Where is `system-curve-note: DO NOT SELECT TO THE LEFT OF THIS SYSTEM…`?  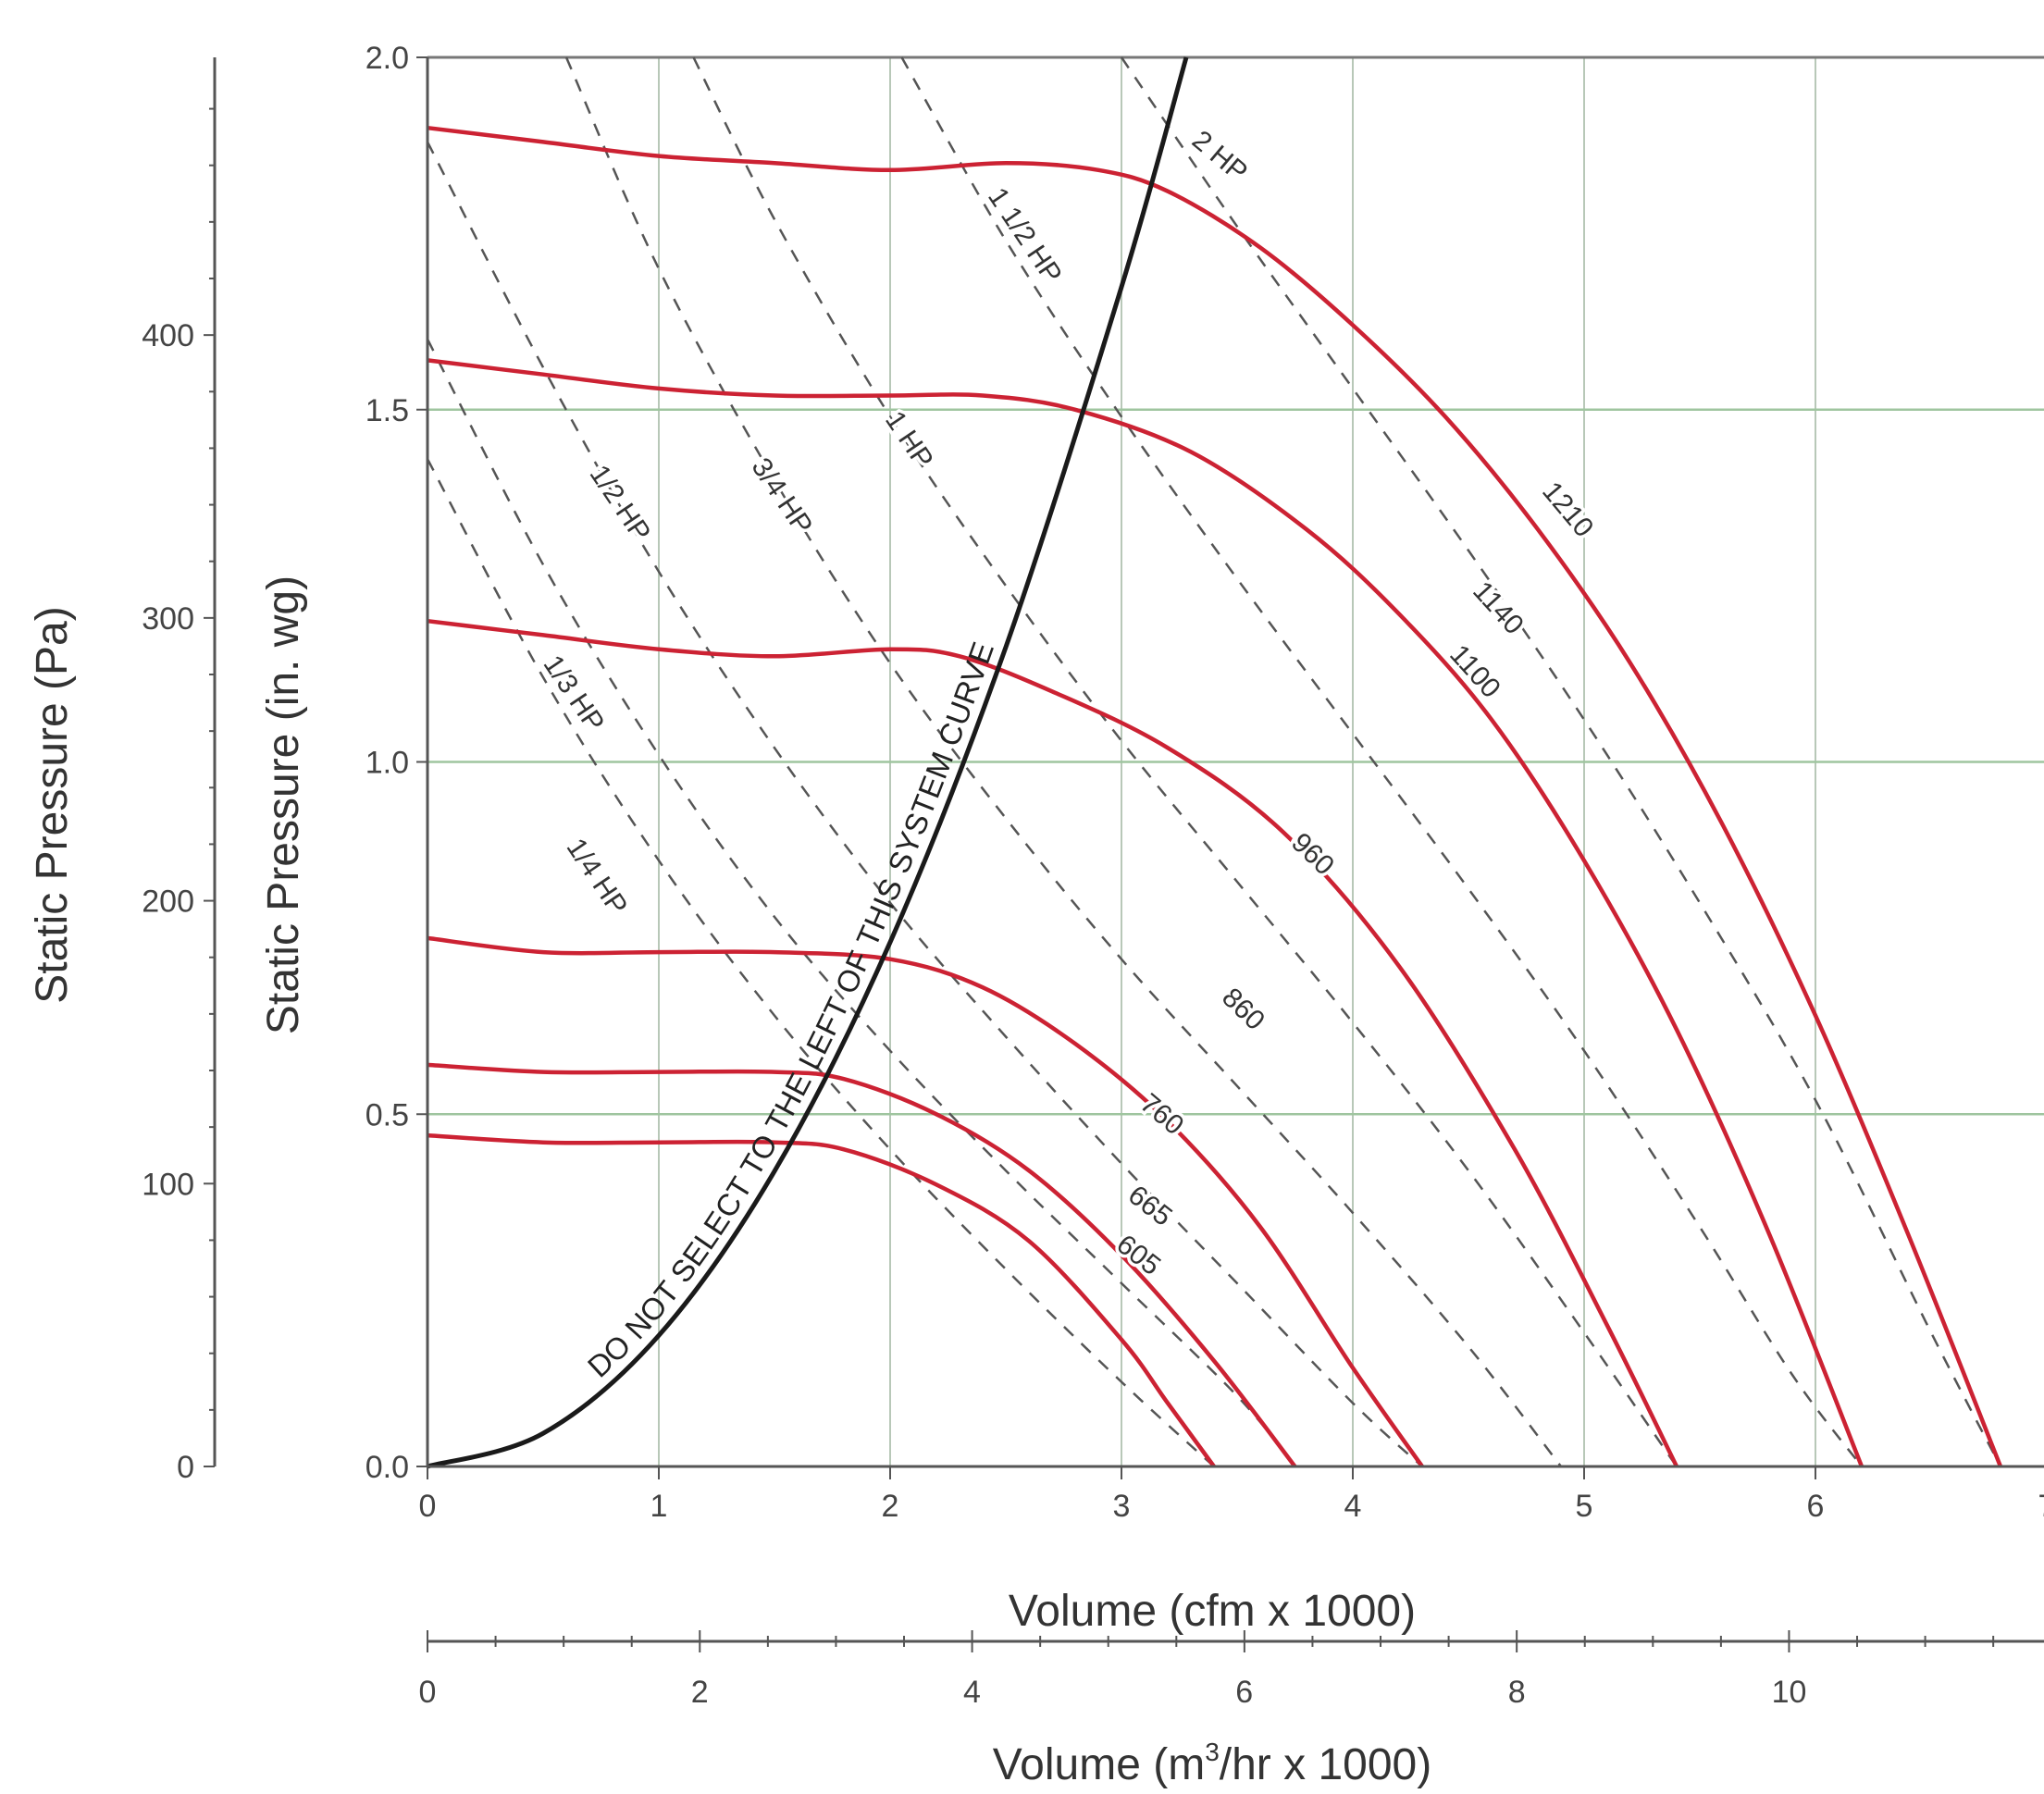 system-curve-note: DO NOT SELECT TO THE LEFT OF THIS SYSTEM… is located at coordinates (790, 1011).